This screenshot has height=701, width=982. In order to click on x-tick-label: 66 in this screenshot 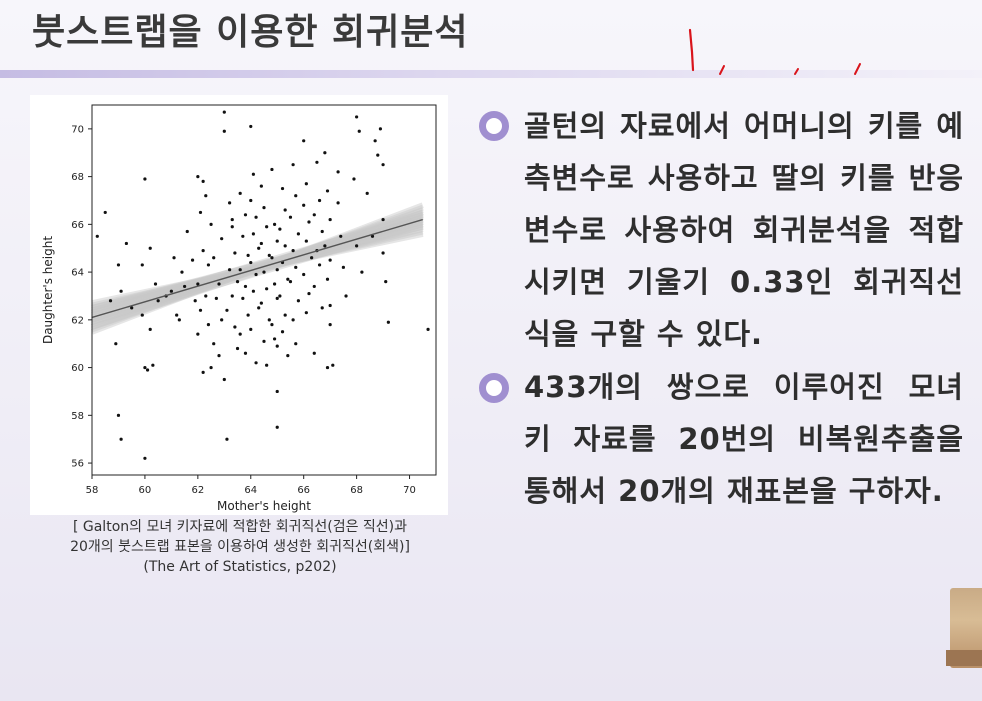, I will do `click(303, 490)`.